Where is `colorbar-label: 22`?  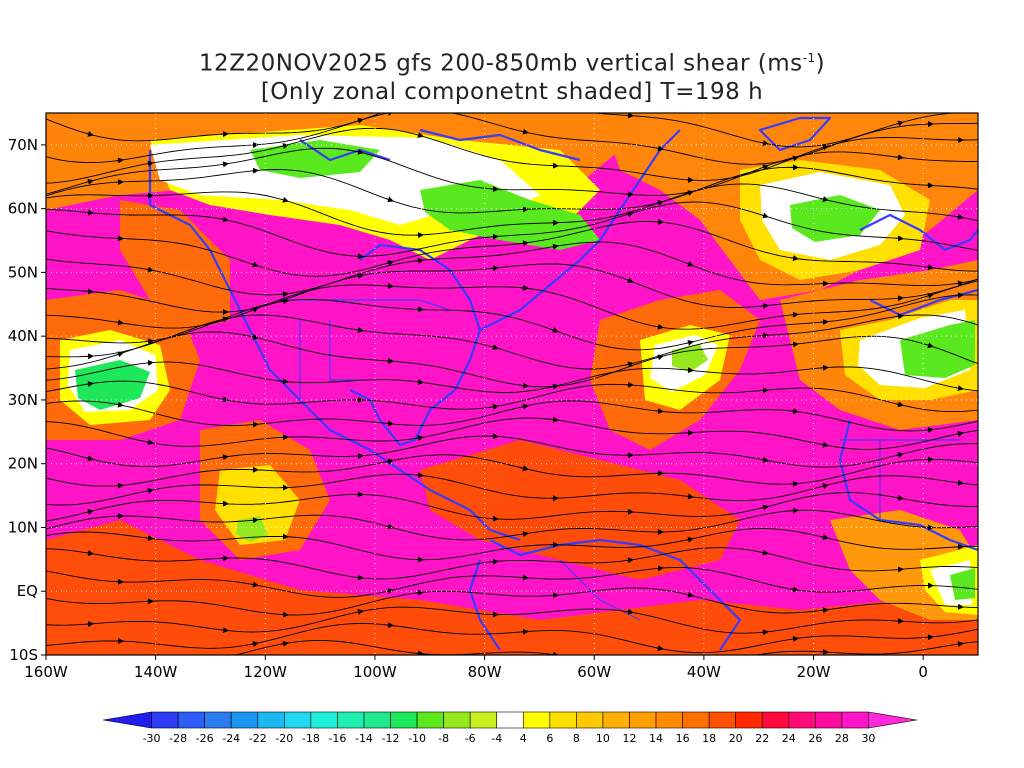 colorbar-label: 22 is located at coordinates (762, 738).